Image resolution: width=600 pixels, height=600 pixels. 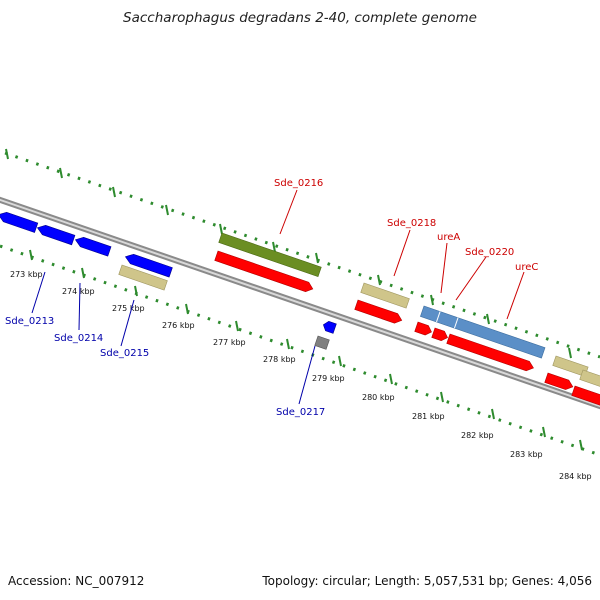 I want to click on tick-label: 275 kbp, so click(x=128, y=308).